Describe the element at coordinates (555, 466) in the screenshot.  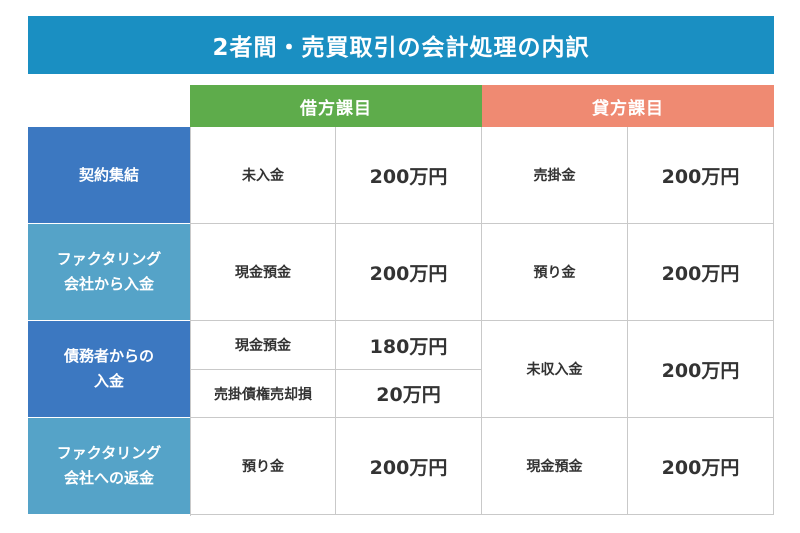
I see `credit-item-cell: 現金預金` at that location.